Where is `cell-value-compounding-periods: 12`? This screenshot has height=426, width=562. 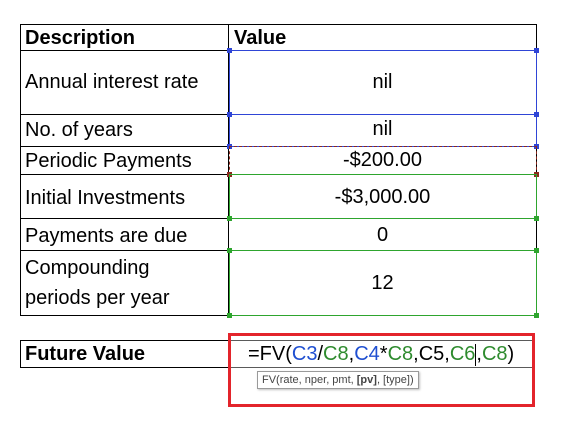
cell-value-compounding-periods: 12 is located at coordinates (382, 283).